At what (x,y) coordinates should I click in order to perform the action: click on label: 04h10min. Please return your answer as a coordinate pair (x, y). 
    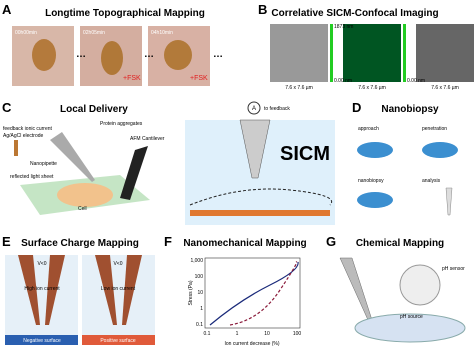
    Looking at the image, I should click on (162, 33).